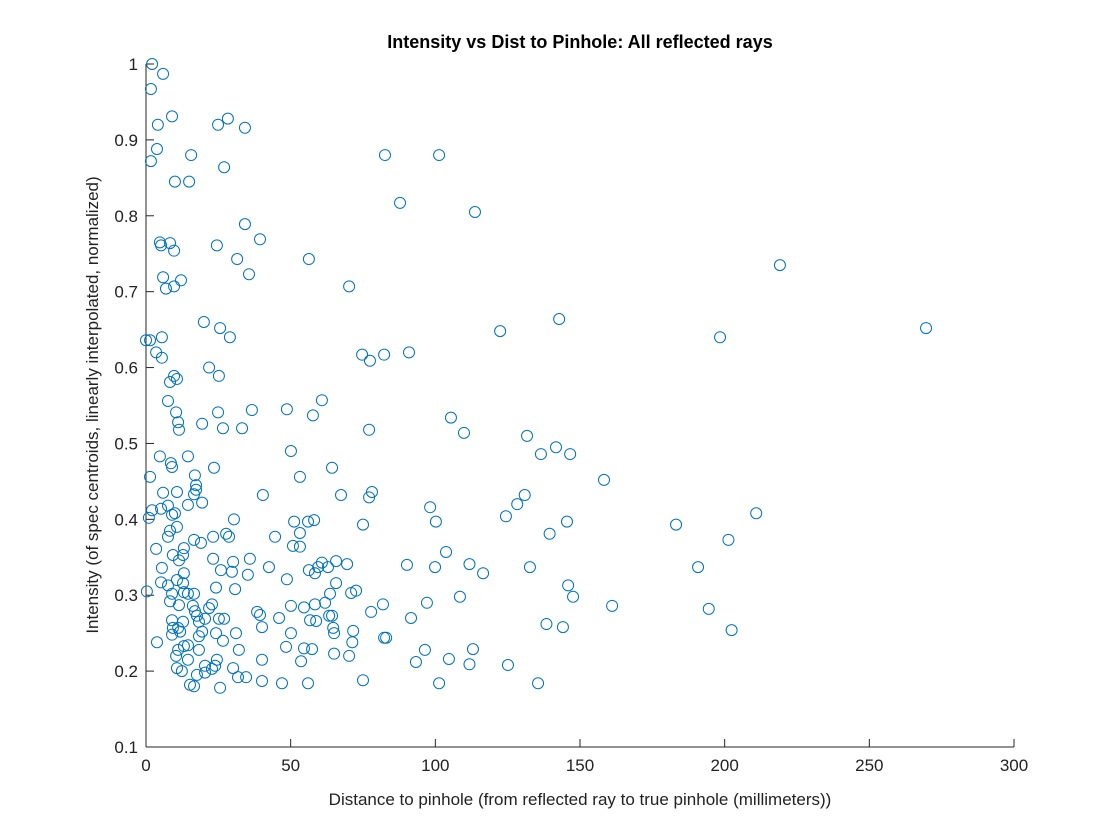 The width and height of the screenshot is (1120, 840). Describe the element at coordinates (290, 765) in the screenshot. I see `x-tick-label: 50` at that location.